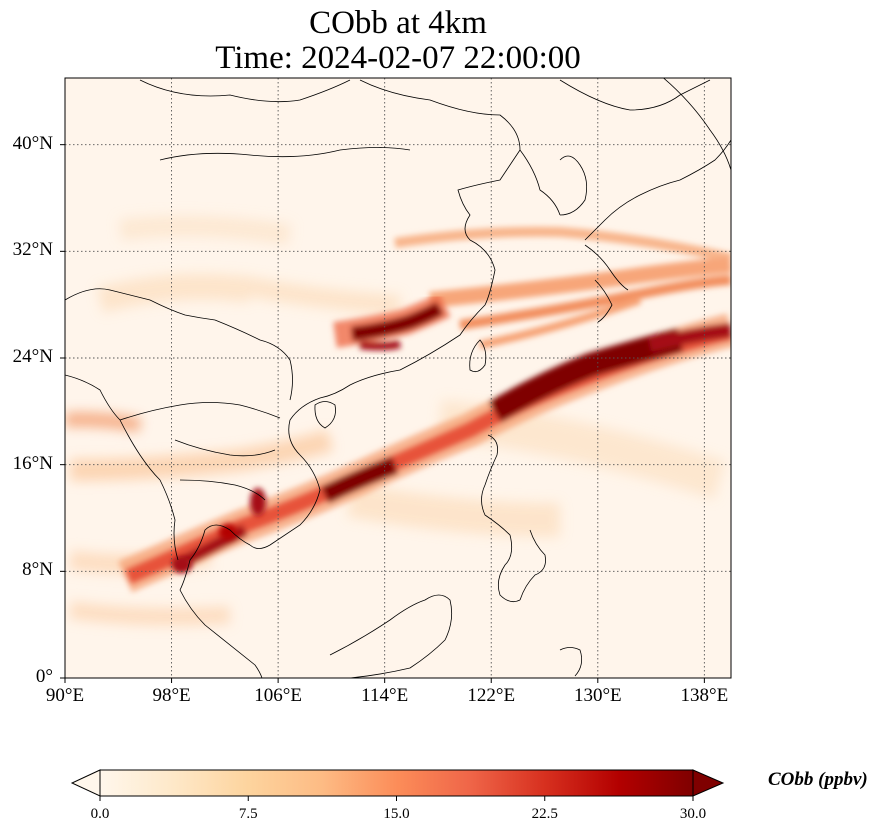  Describe the element at coordinates (396, 814) in the screenshot. I see `colorbar-tick-label: 15.0` at that location.